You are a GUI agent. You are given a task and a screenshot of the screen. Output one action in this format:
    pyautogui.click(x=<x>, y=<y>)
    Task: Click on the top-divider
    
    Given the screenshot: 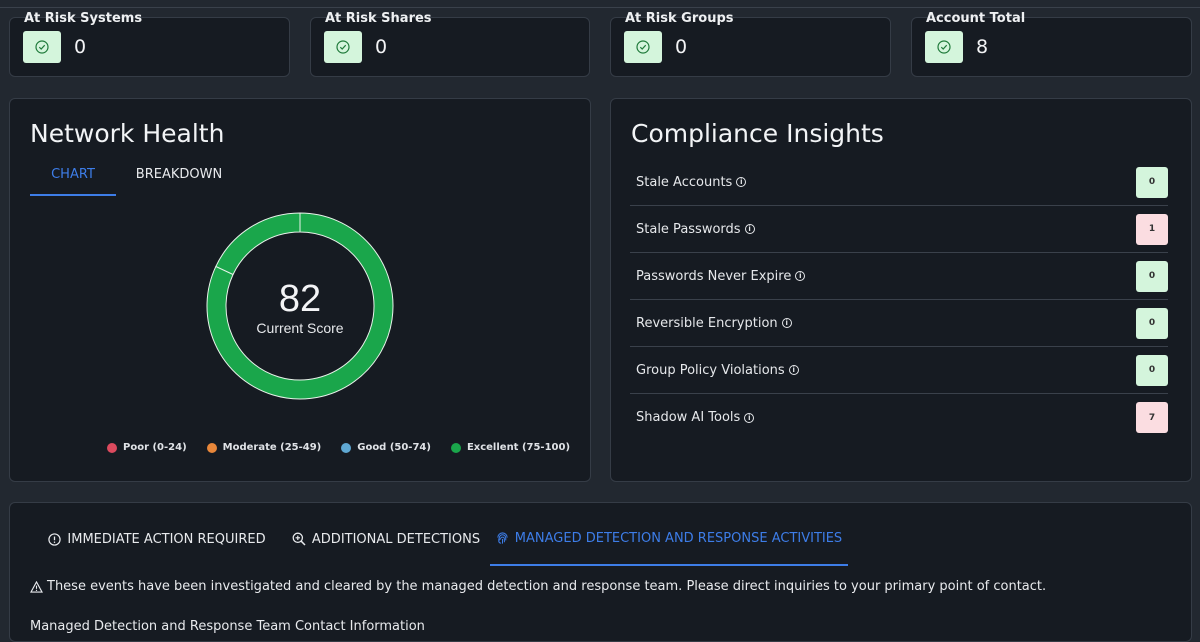 What is the action you would take?
    pyautogui.click(x=600, y=7)
    